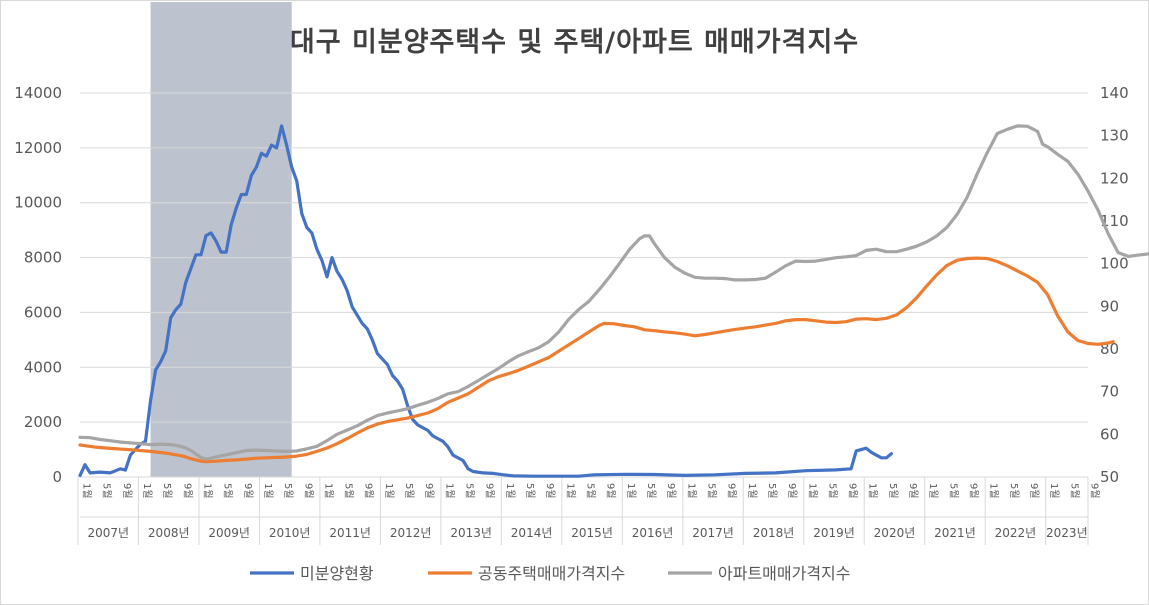 This screenshot has height=605, width=1149. What do you see at coordinates (411, 533) in the screenshot?
I see `year-label: 2012년` at bounding box center [411, 533].